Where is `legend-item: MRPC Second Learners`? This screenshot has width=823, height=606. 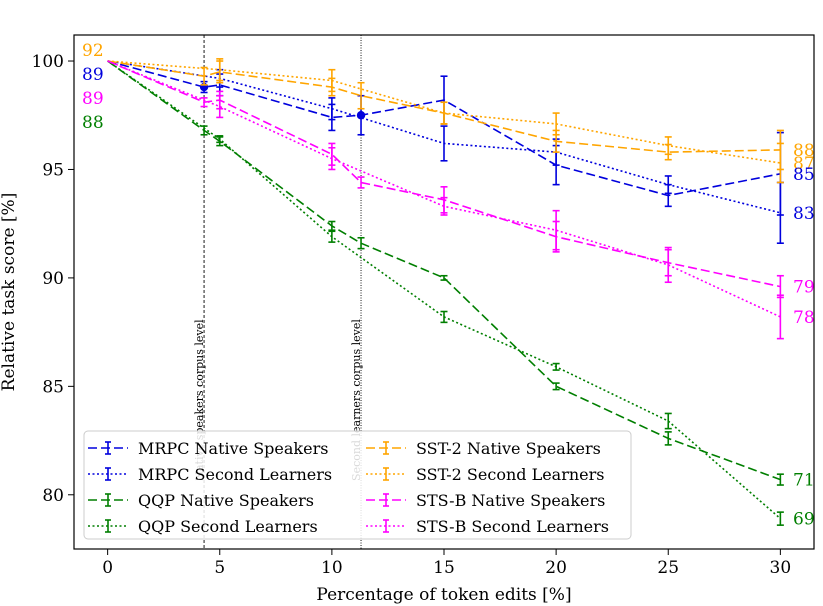
legend-item: MRPC Second Learners is located at coordinates (210, 474).